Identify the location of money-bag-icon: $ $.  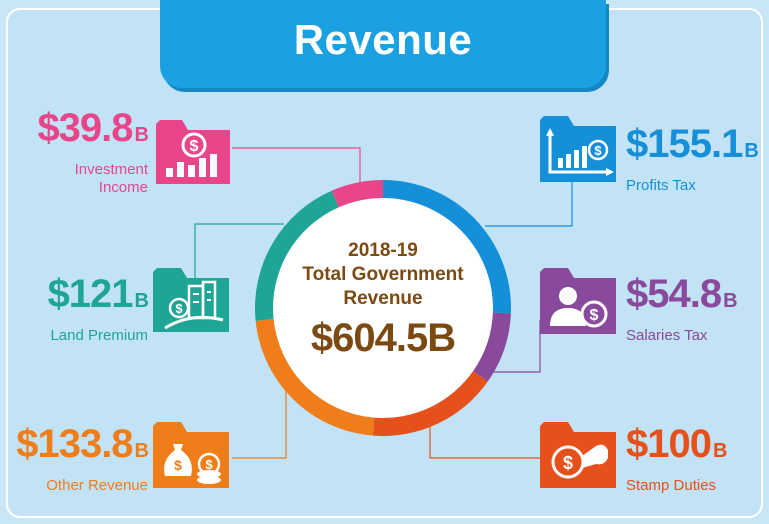
(191, 455).